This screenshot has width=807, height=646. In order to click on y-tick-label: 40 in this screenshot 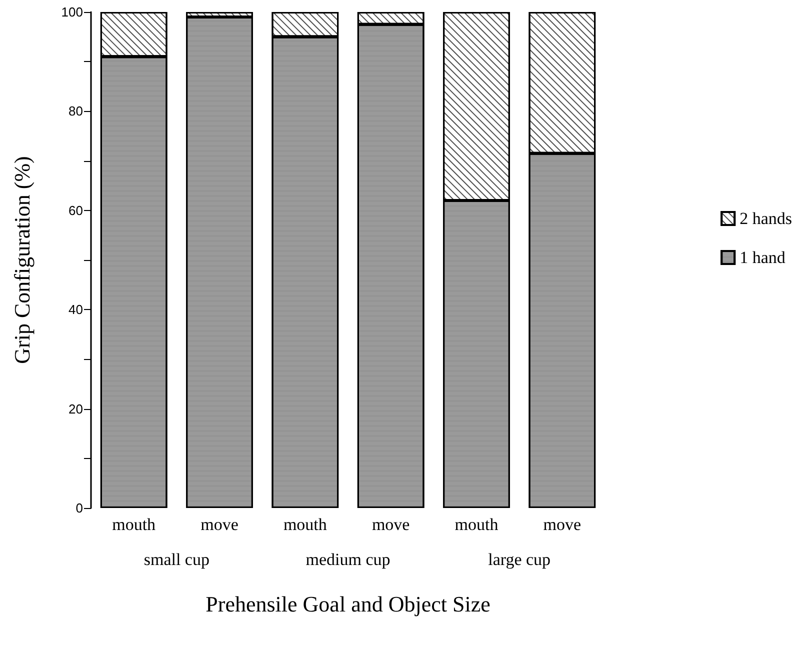, I will do `click(75, 310)`.